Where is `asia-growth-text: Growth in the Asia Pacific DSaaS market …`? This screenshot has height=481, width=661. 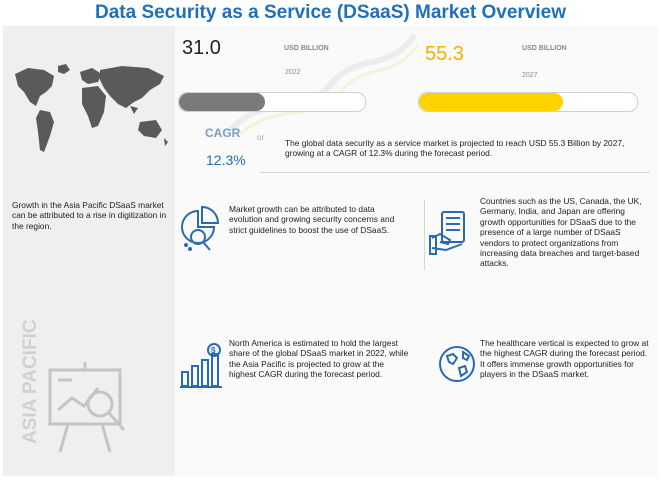 asia-growth-text: Growth in the Asia Pacific DSaaS market … is located at coordinates (89, 215).